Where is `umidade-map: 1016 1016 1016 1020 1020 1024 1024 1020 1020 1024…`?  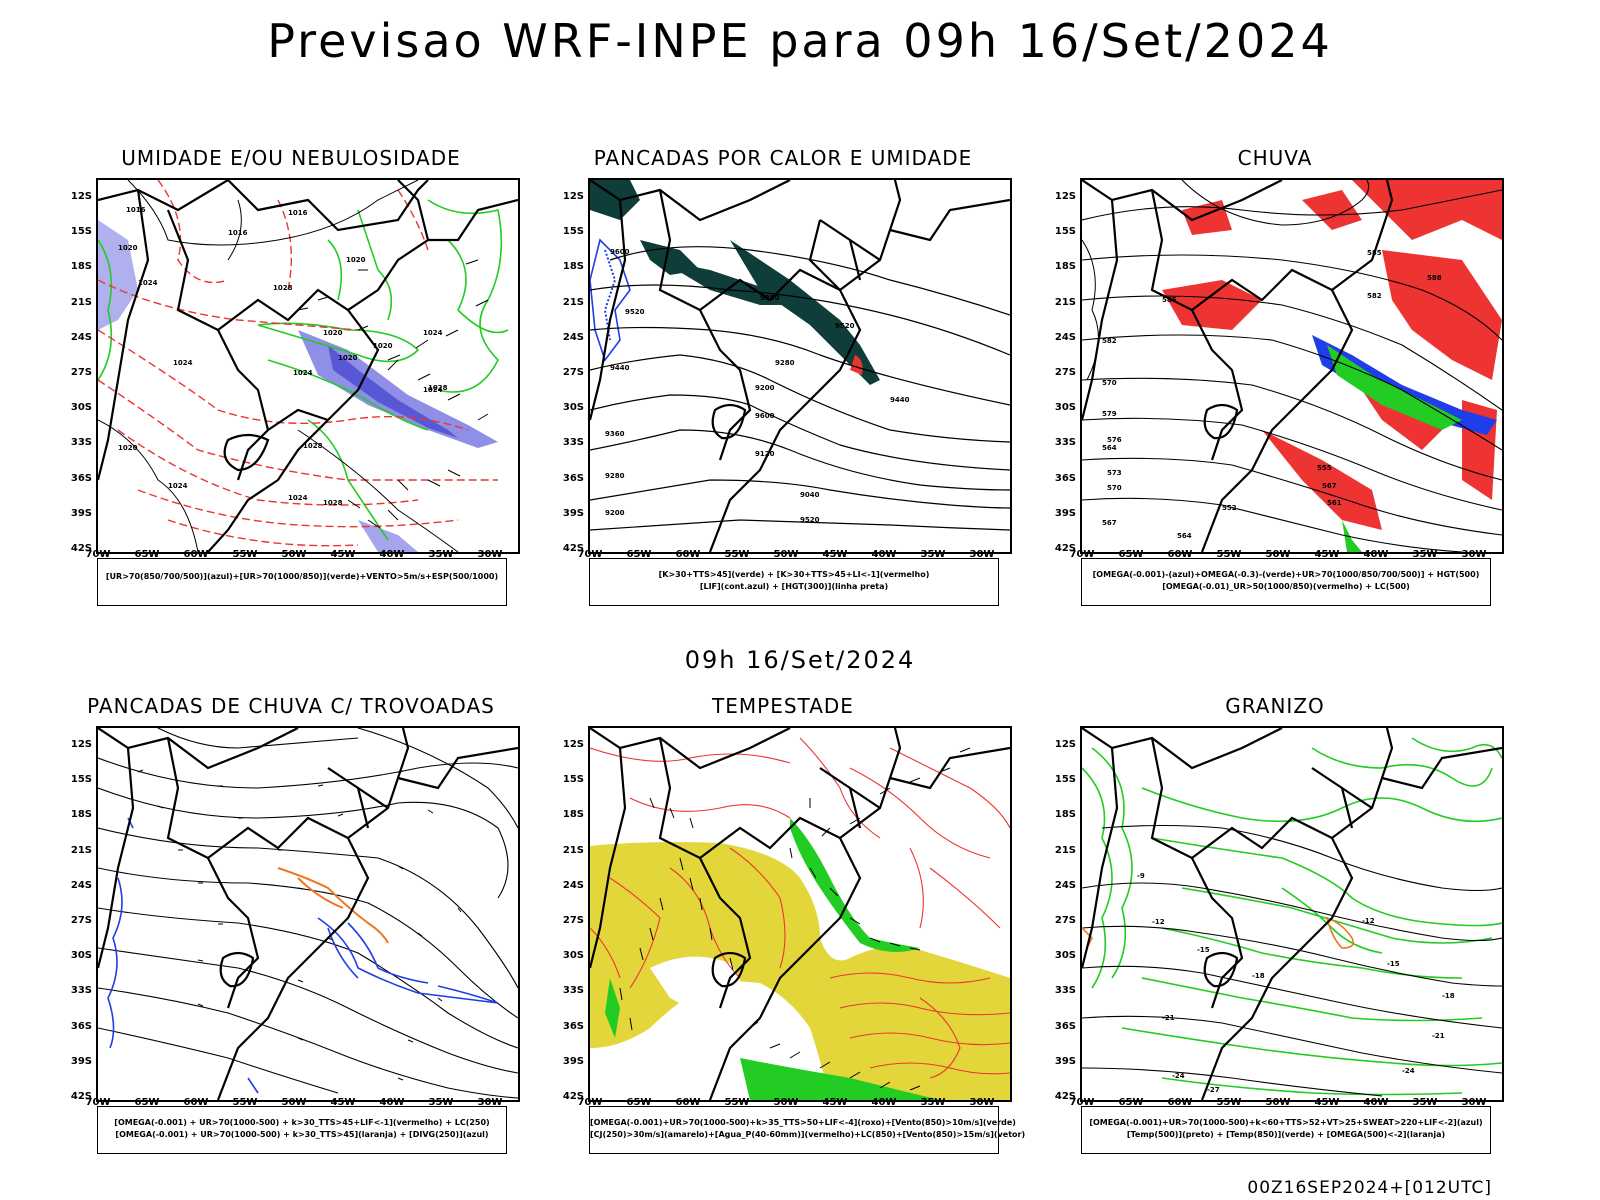
umidade-map: 1016 1016 1016 1020 1020 1024 1024 1020 1020 1024… is located at coordinates (308, 366).